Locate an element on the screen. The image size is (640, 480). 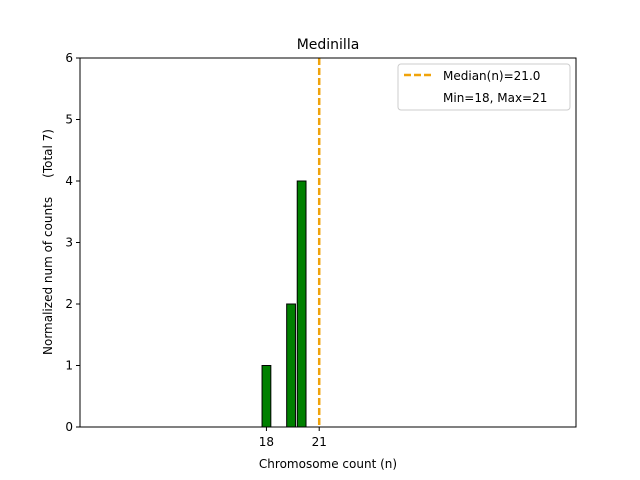
y-tick-label: 2 is located at coordinates (69, 304).